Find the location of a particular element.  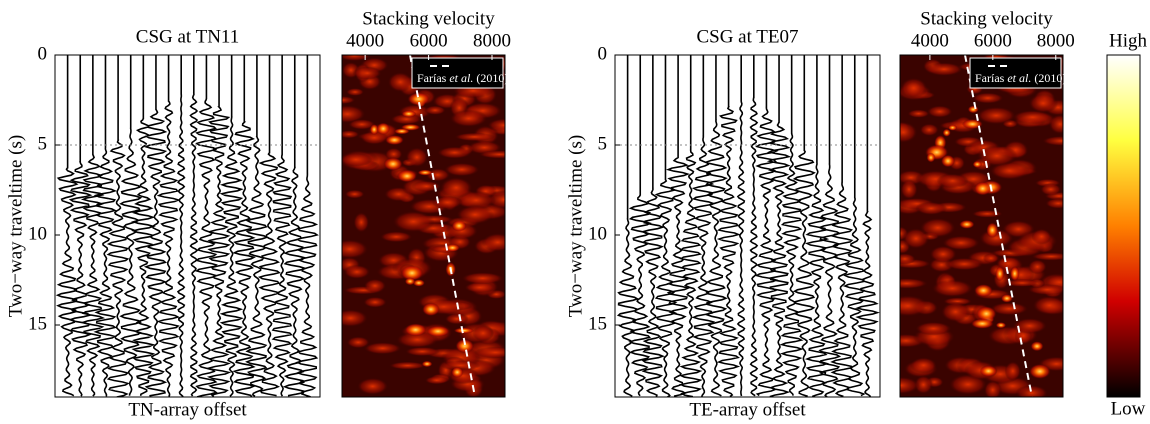

colorbar is located at coordinates (1123, 226).